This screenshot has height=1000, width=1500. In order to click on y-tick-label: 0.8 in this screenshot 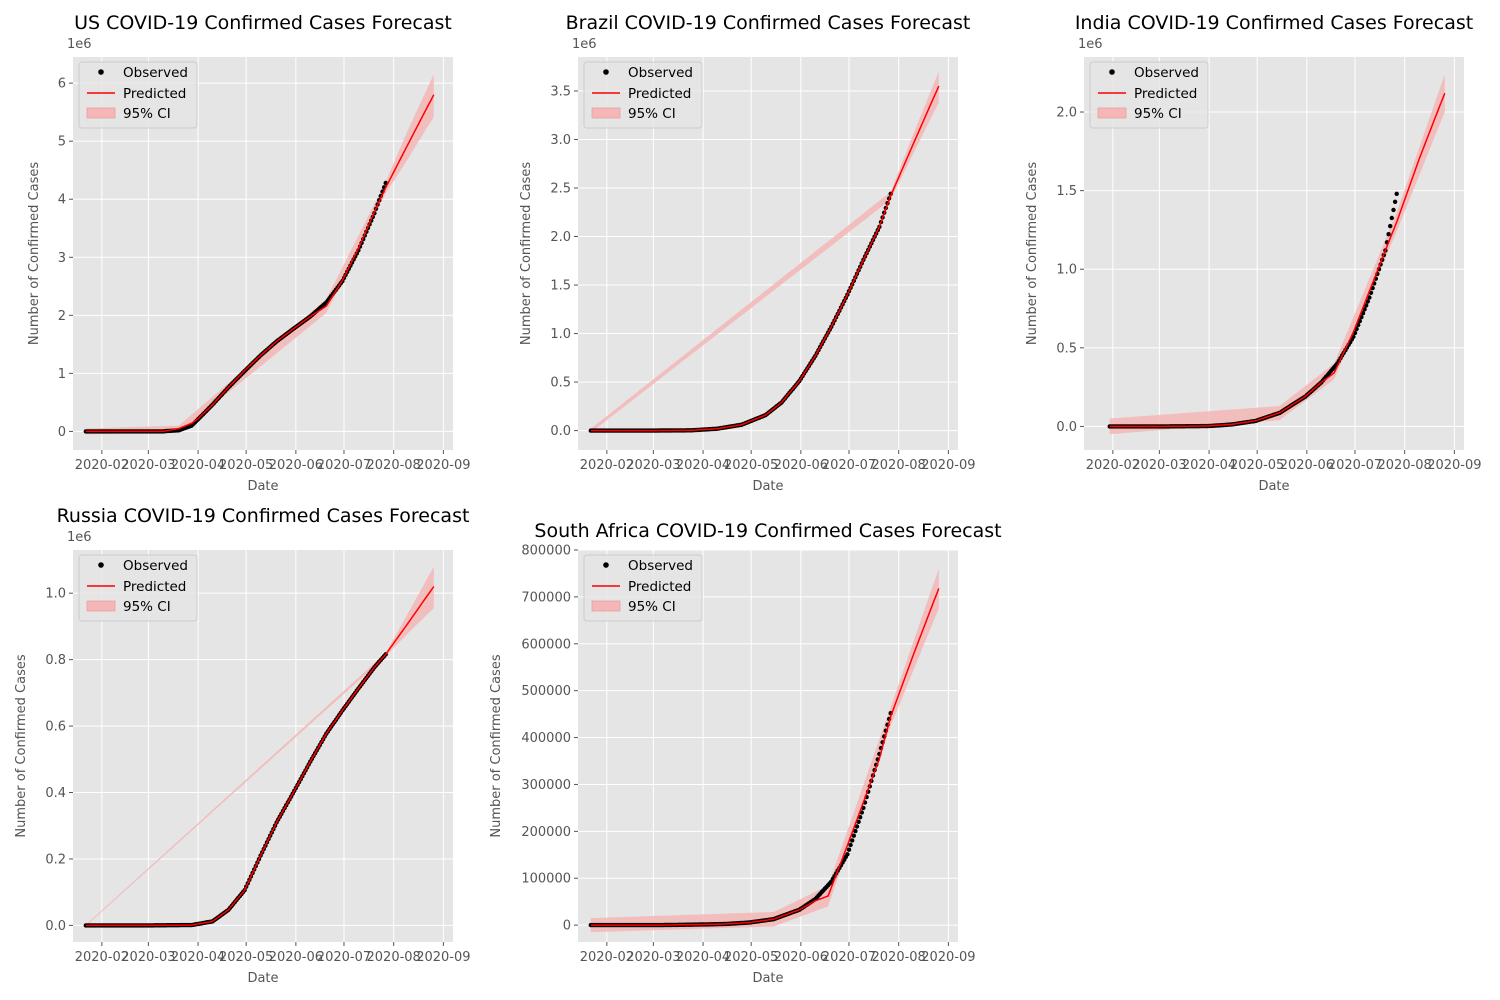, I will do `click(55, 660)`.